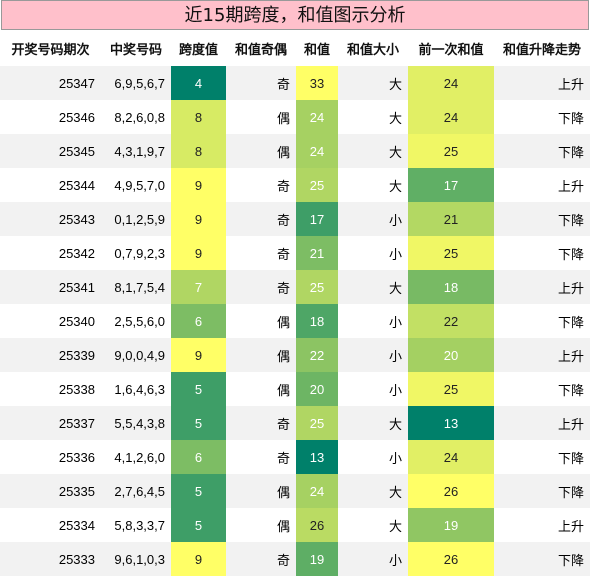  I want to click on cell-period: 25342, so click(50, 253).